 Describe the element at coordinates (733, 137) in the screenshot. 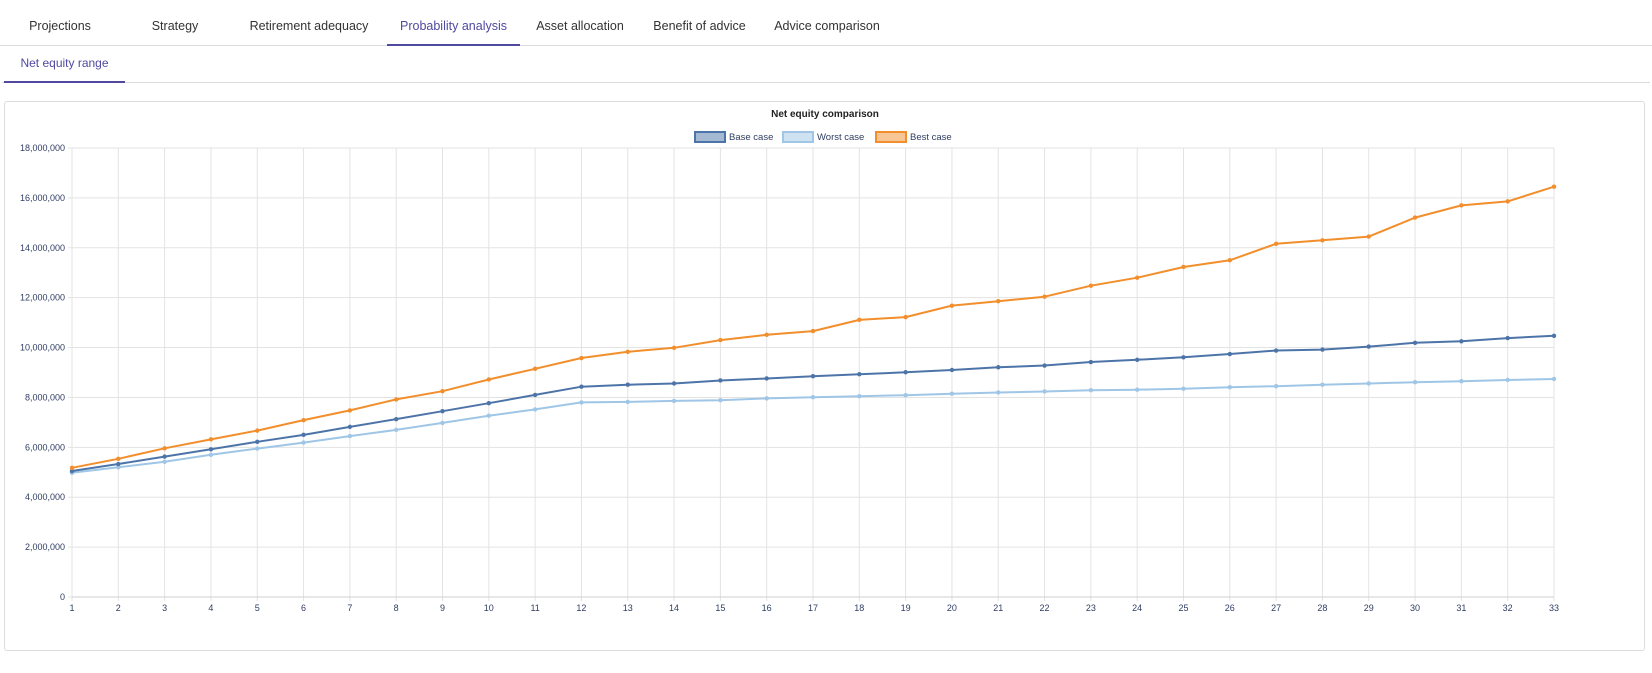

I see `legend-item-base-case: Base case` at that location.